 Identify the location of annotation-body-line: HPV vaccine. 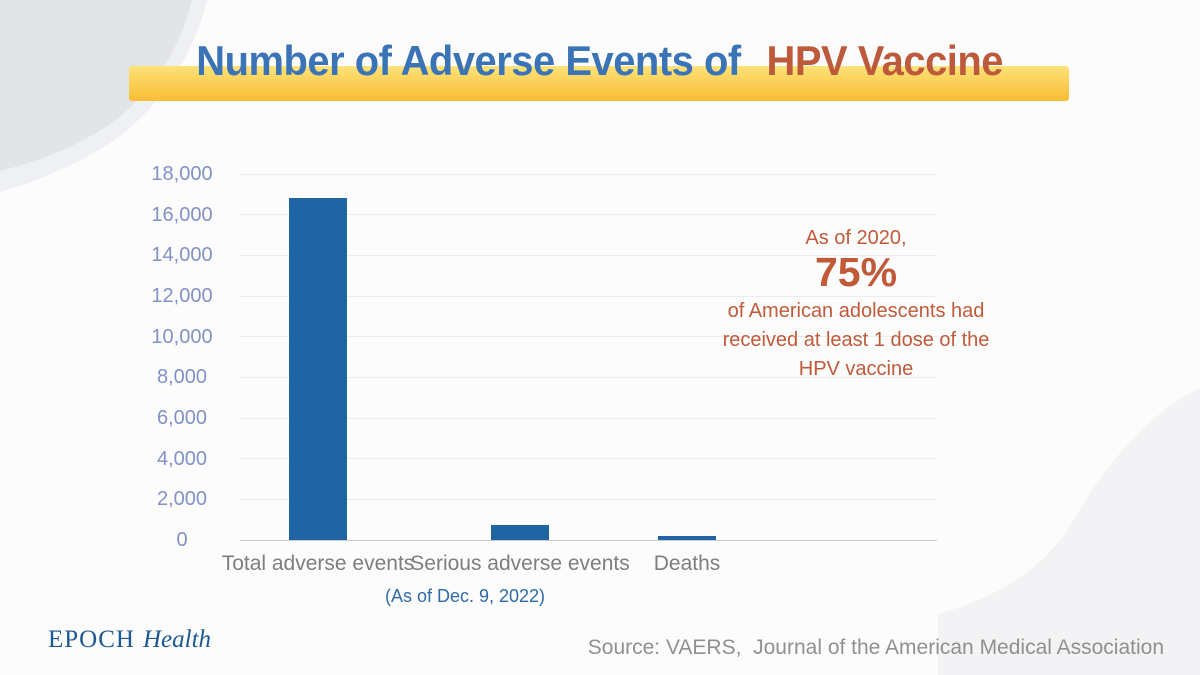
(856, 369).